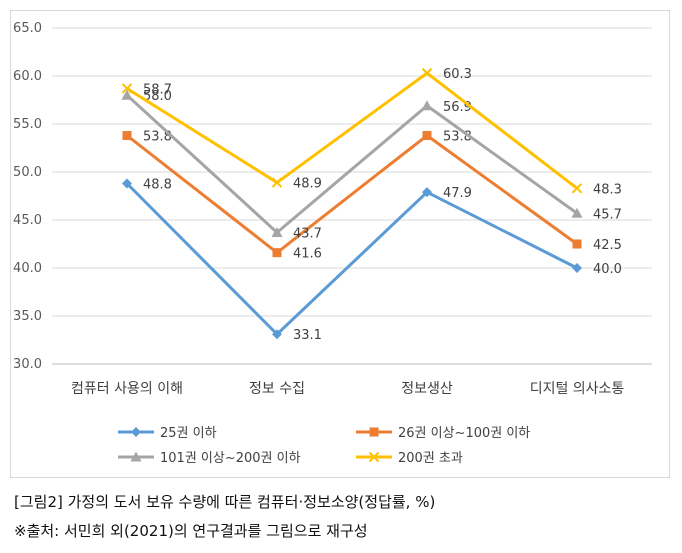 The image size is (682, 553). Describe the element at coordinates (427, 389) in the screenshot. I see `x-category-label: 정보생산` at that location.